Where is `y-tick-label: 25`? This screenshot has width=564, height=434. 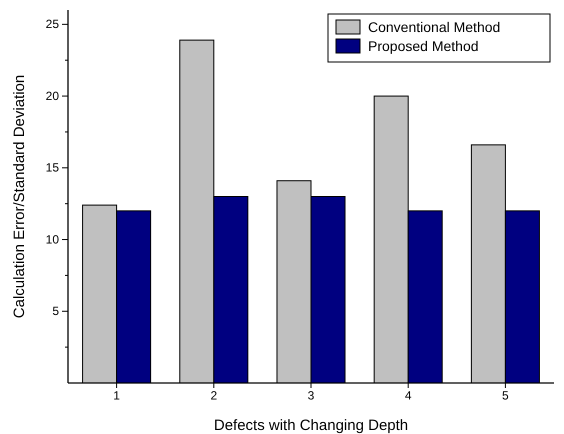 y-tick-label: 25 is located at coordinates (53, 24).